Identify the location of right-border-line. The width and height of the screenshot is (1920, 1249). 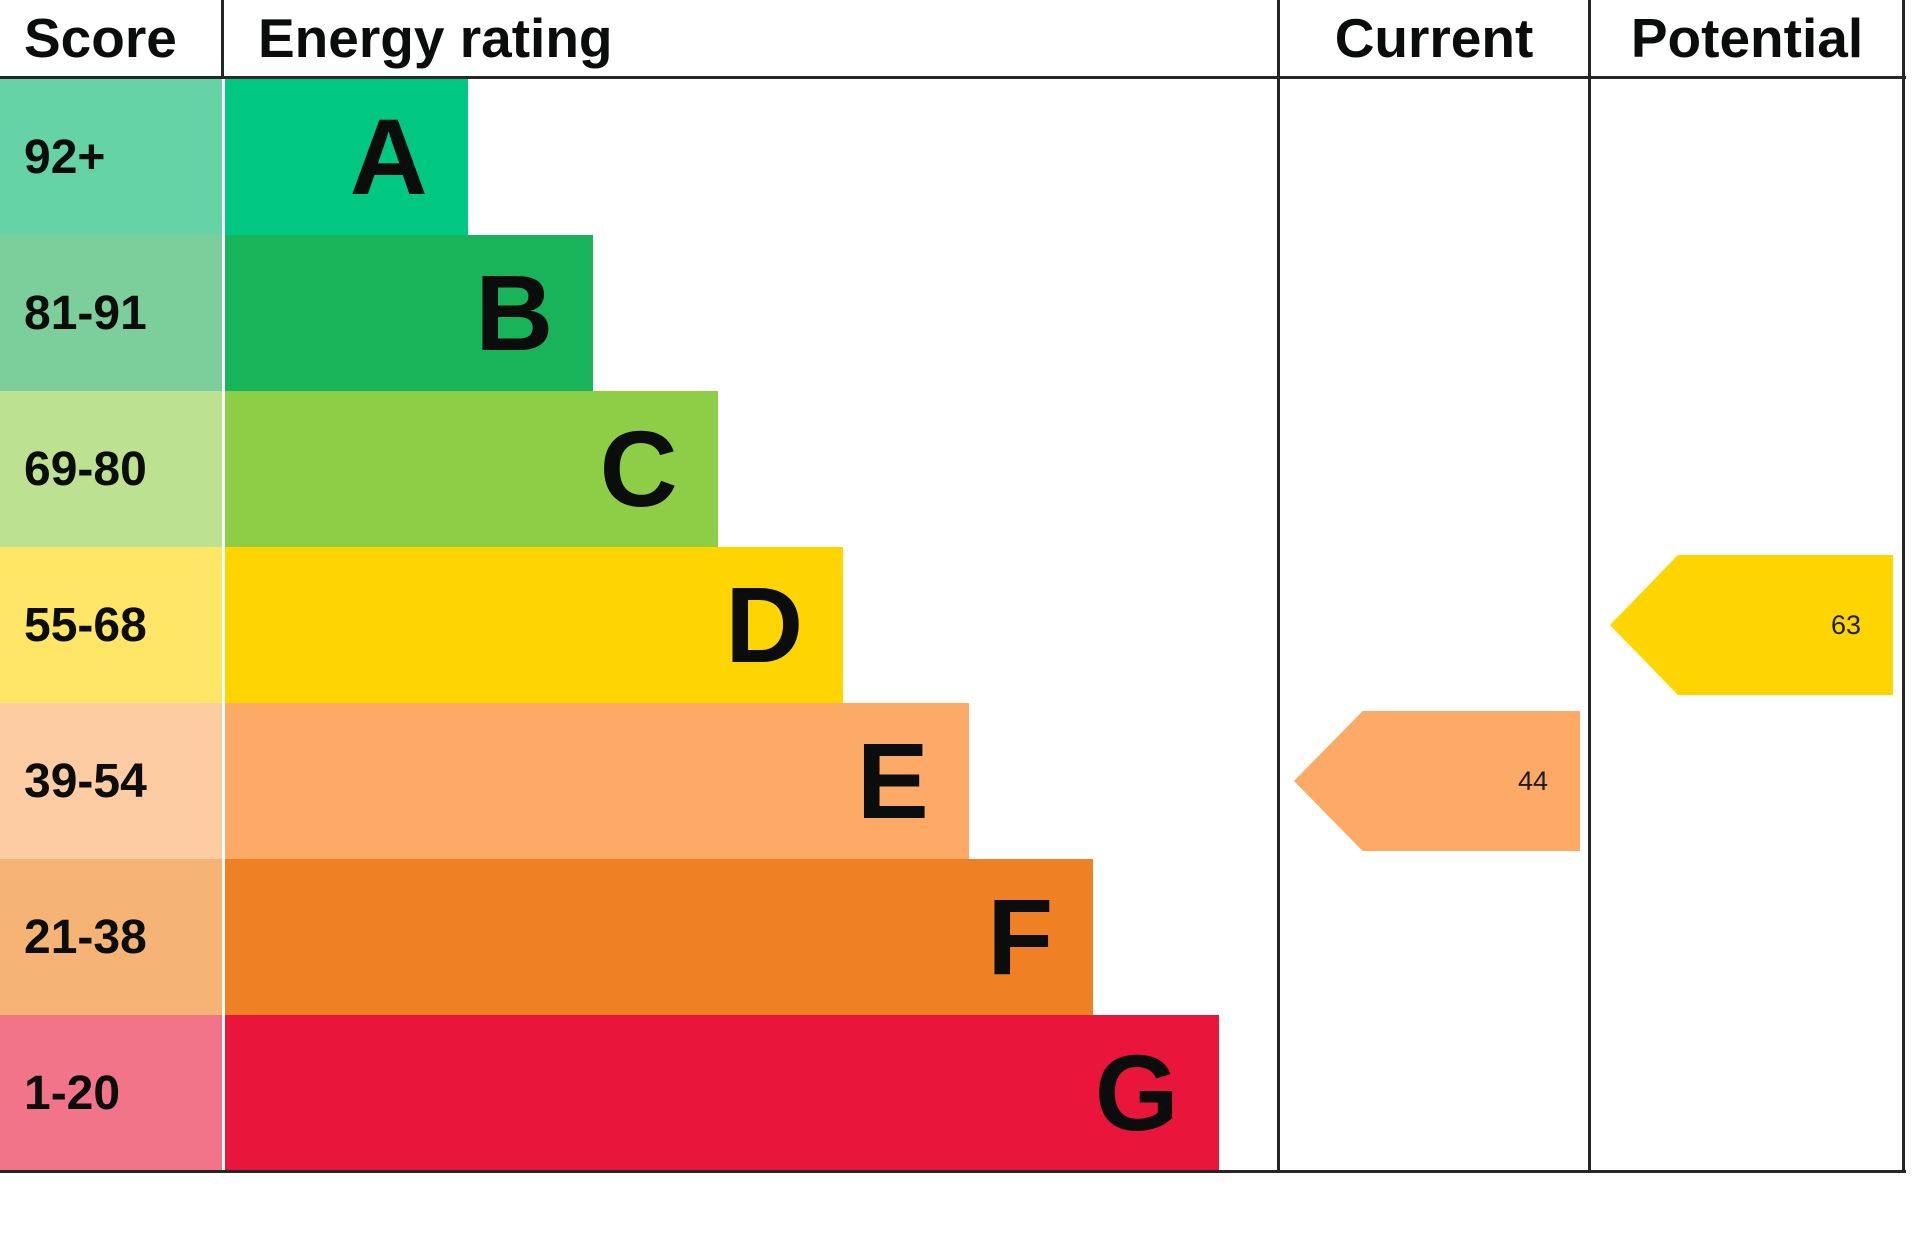
(1903, 586).